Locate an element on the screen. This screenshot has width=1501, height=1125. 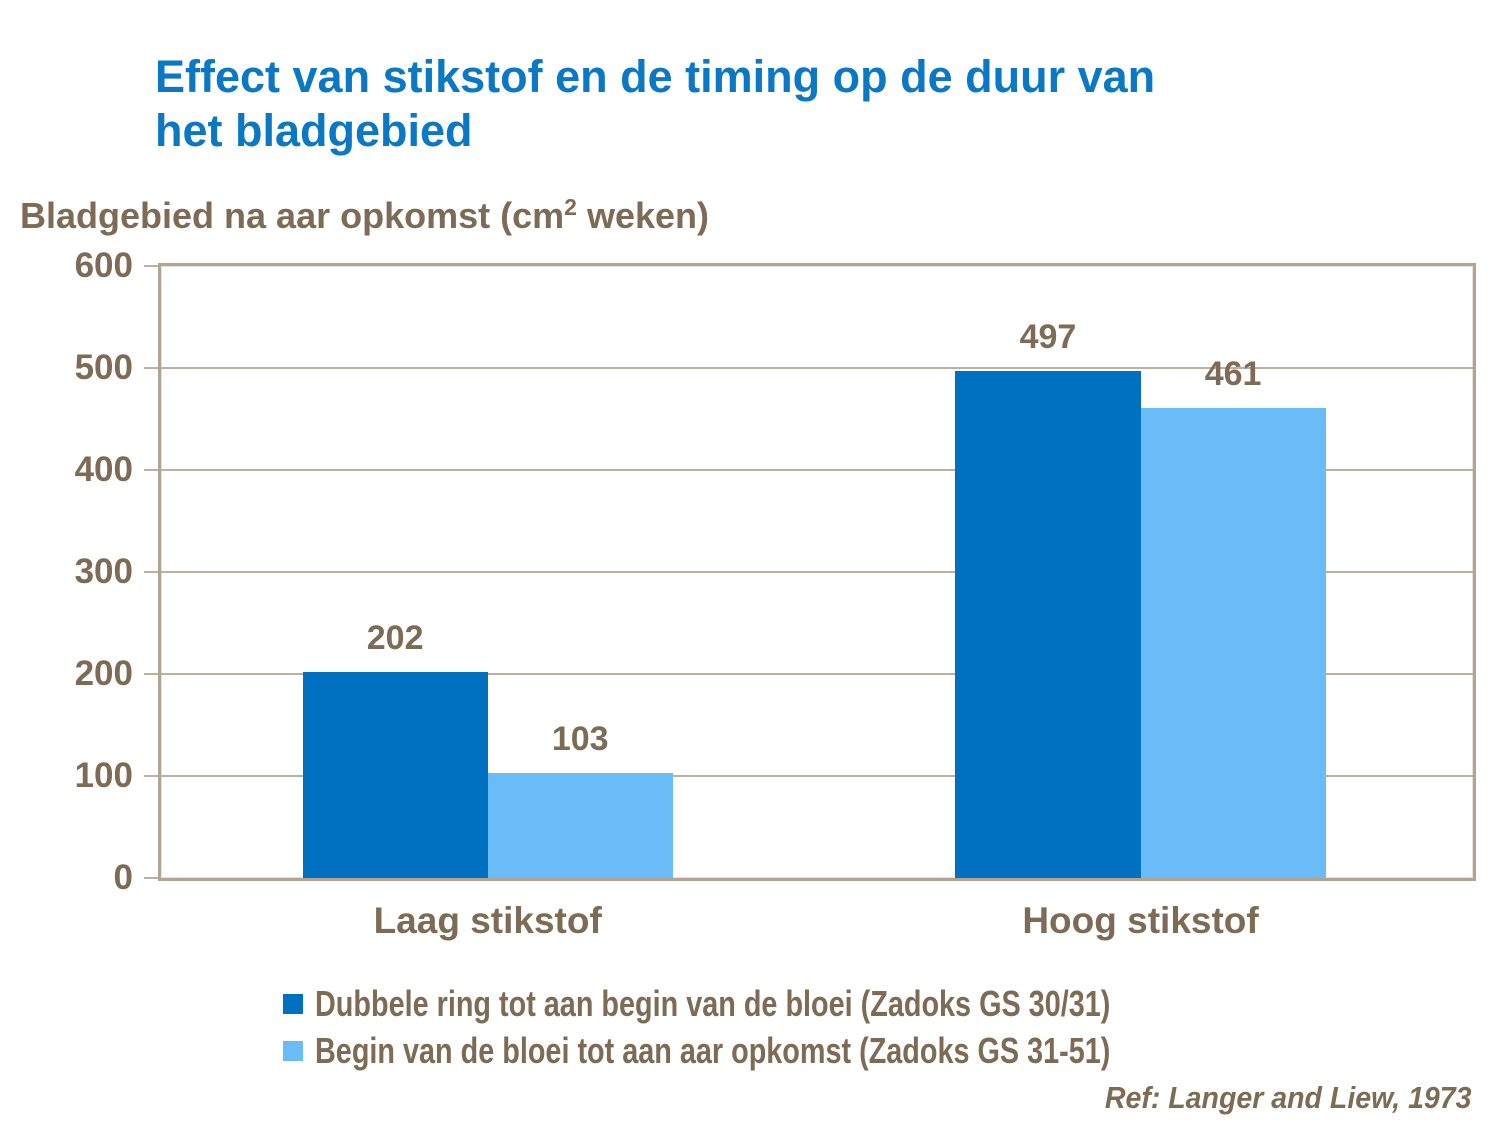
y-tick-label-100: 100 is located at coordinates (103, 775).